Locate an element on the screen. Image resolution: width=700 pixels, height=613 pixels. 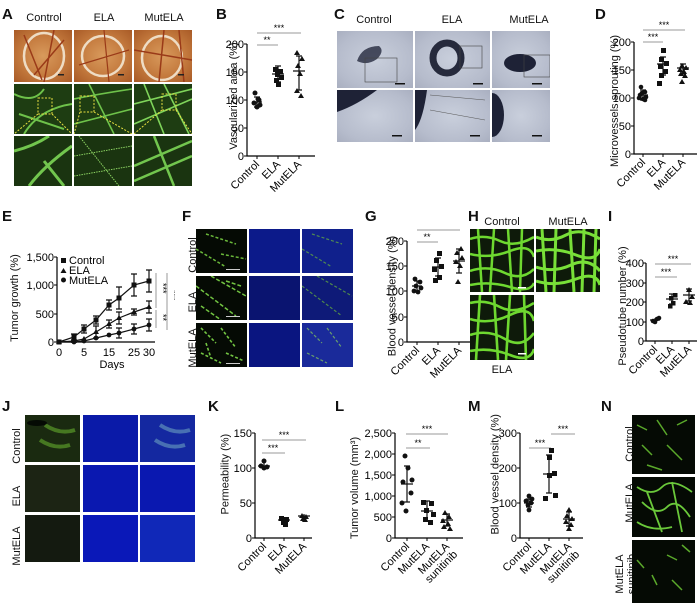
panel-f-control-blue is located at coordinates (274, 251).